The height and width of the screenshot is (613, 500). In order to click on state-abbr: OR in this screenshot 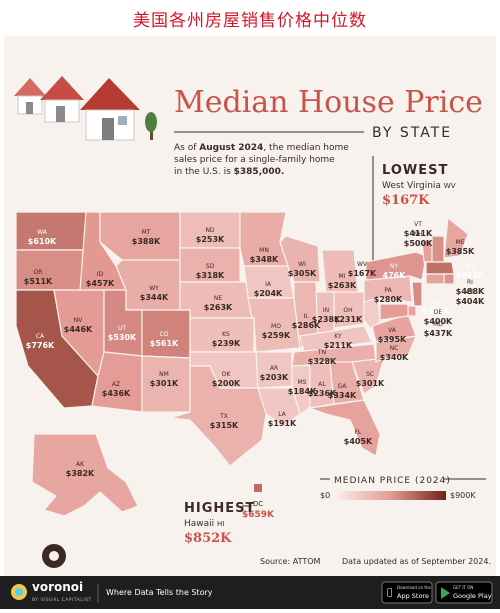, I will do `click(38, 272)`.